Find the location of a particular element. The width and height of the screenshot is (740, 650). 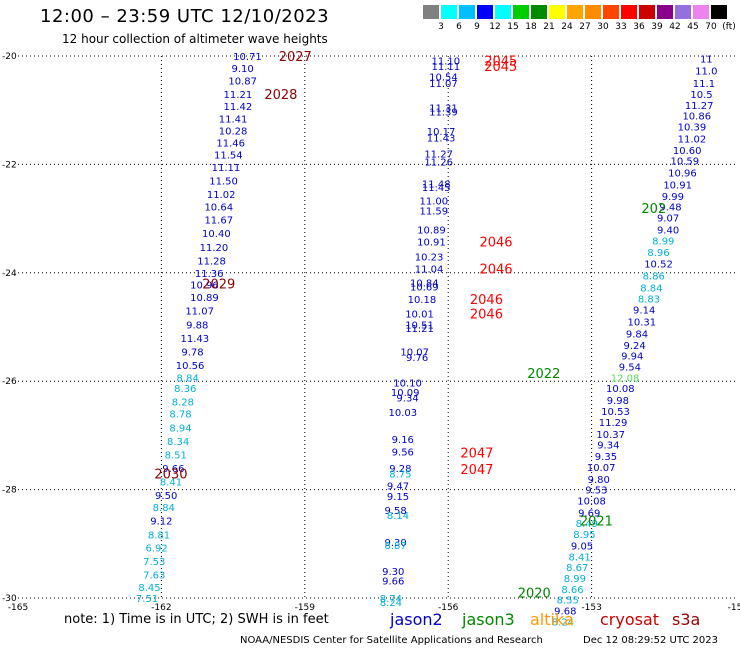

data-point-label: 10.91 is located at coordinates (431, 242).